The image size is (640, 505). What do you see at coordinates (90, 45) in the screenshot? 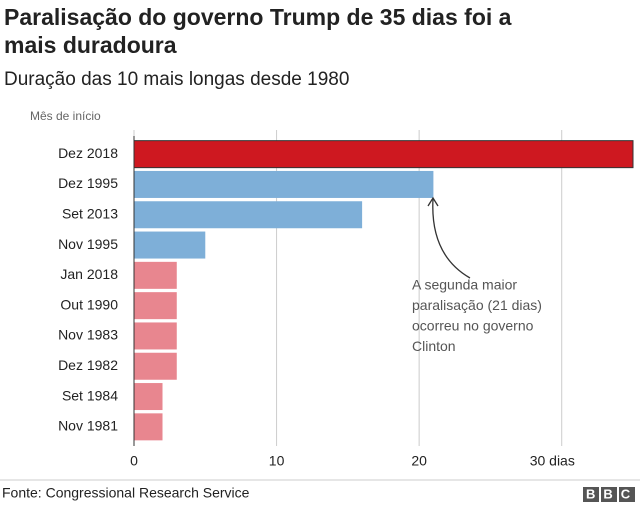
I see `chart-title: mais duradoura` at bounding box center [90, 45].